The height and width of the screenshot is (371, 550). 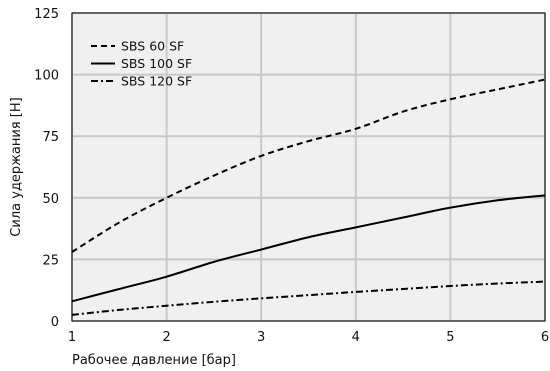 What do you see at coordinates (308, 298) in the screenshot?
I see `series-line-sbs-120-sf` at bounding box center [308, 298].